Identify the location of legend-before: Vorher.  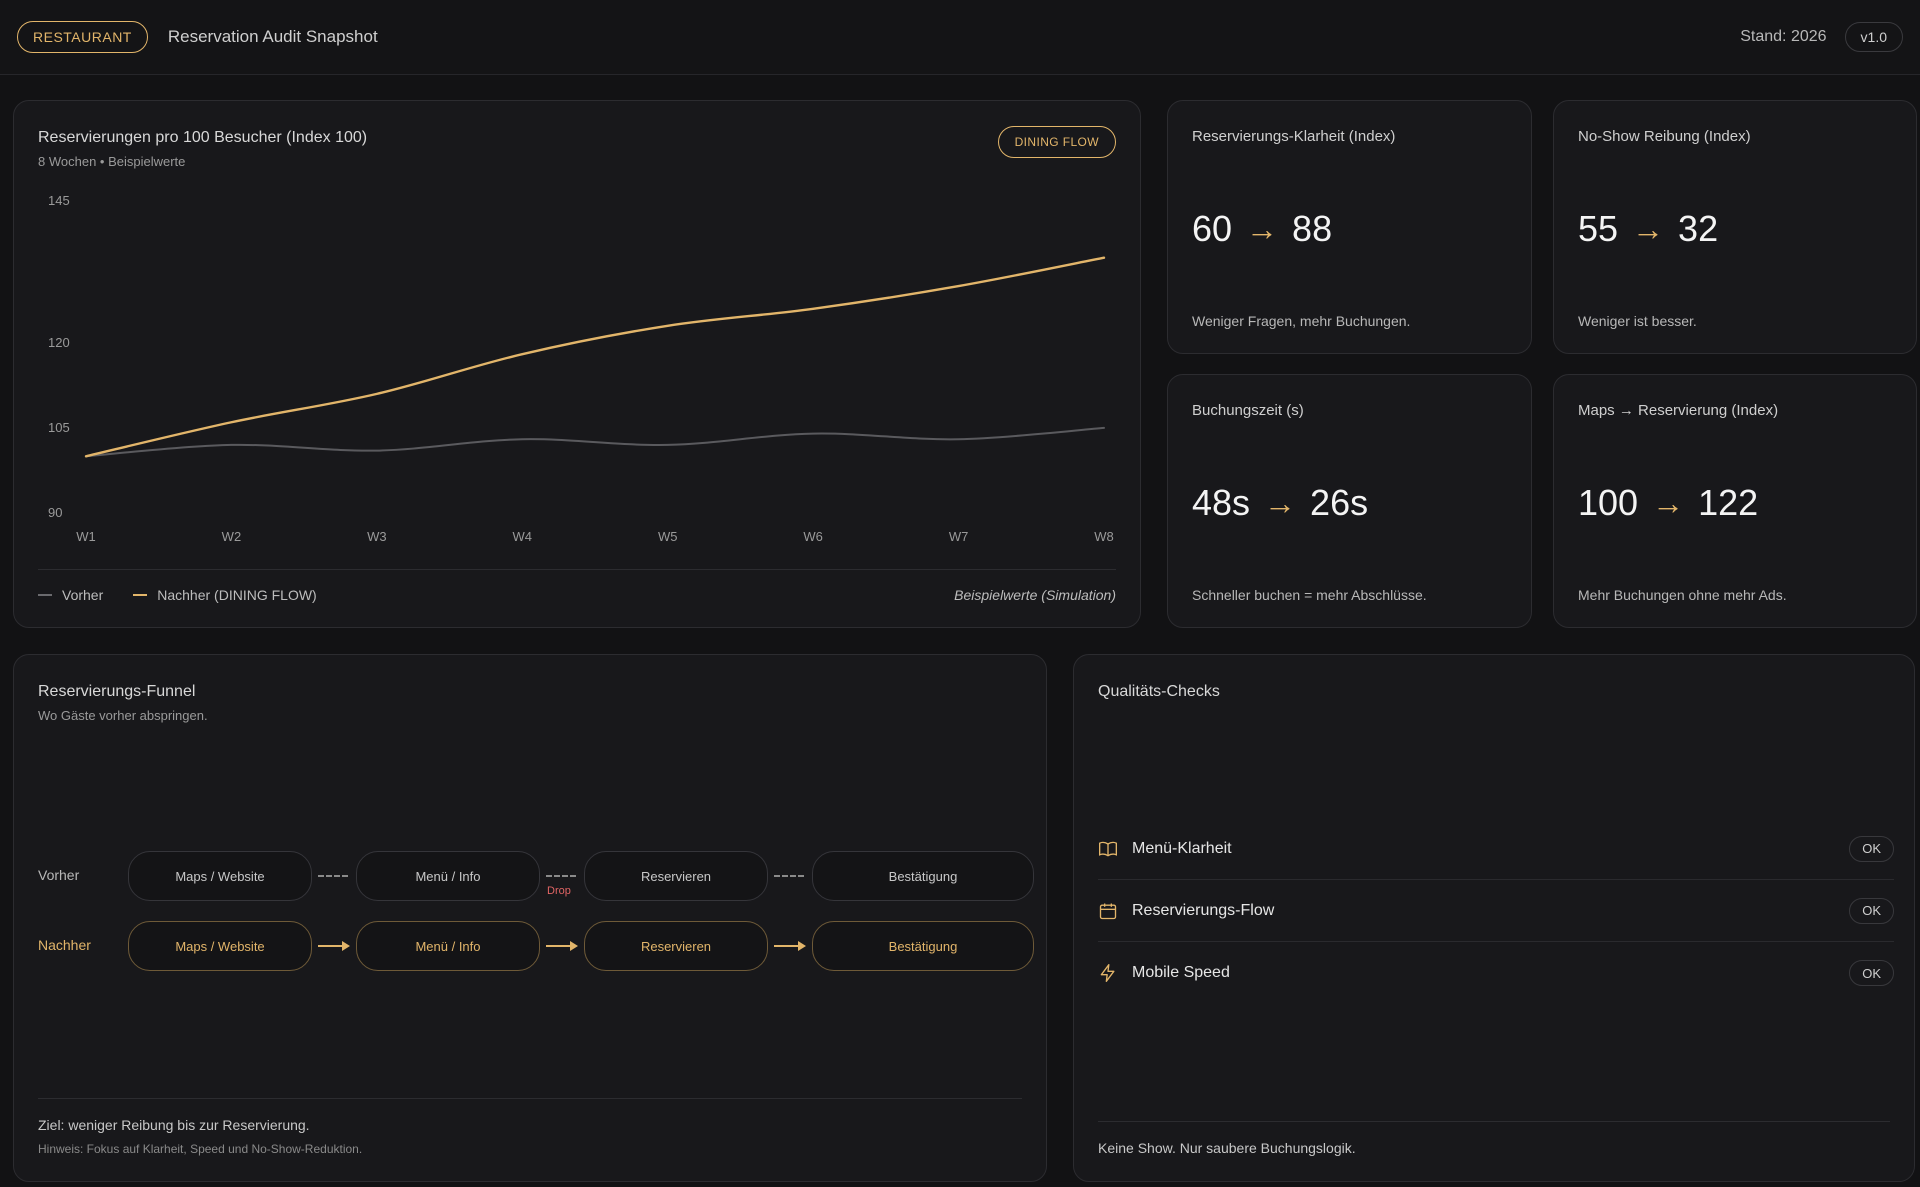
(70, 595).